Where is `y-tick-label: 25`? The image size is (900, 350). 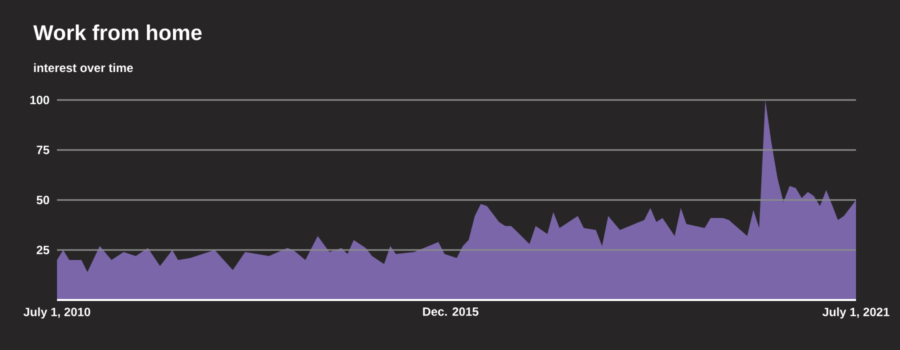
y-tick-label: 25 is located at coordinates (43, 250).